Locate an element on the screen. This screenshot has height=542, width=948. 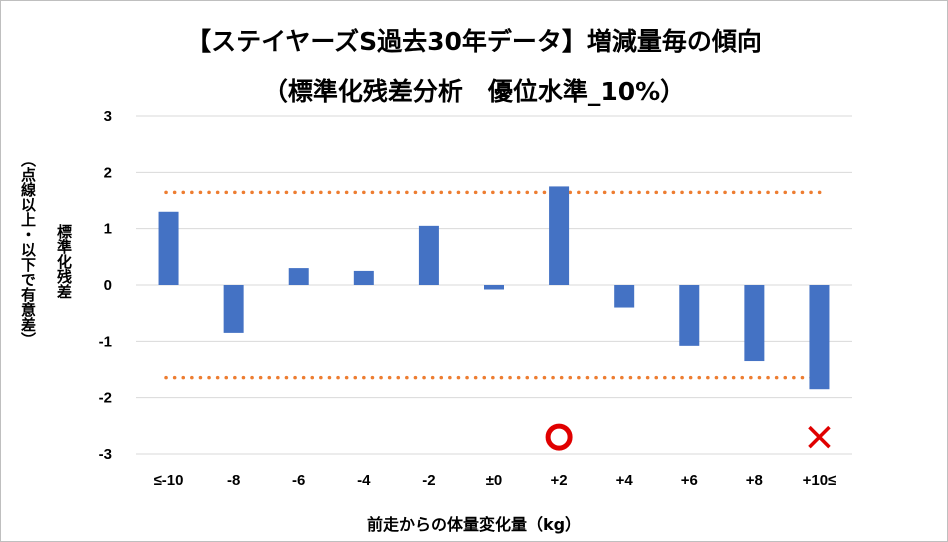
good-mark-icon is located at coordinates (559, 437).